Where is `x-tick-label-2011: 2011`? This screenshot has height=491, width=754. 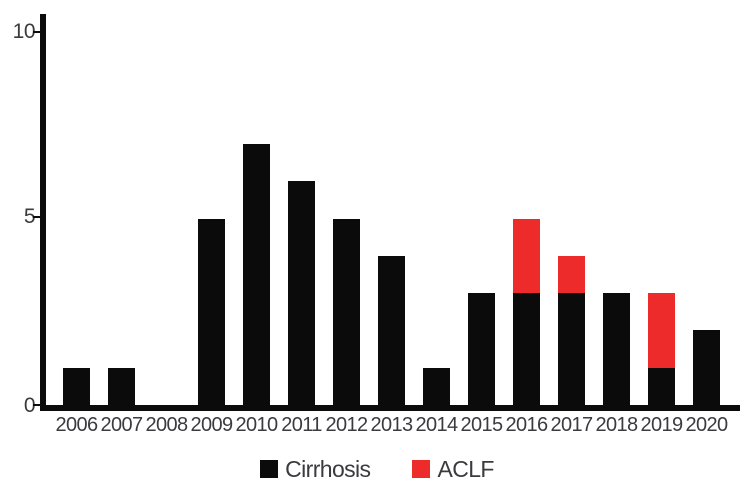
x-tick-label-2011: 2011 is located at coordinates (301, 425).